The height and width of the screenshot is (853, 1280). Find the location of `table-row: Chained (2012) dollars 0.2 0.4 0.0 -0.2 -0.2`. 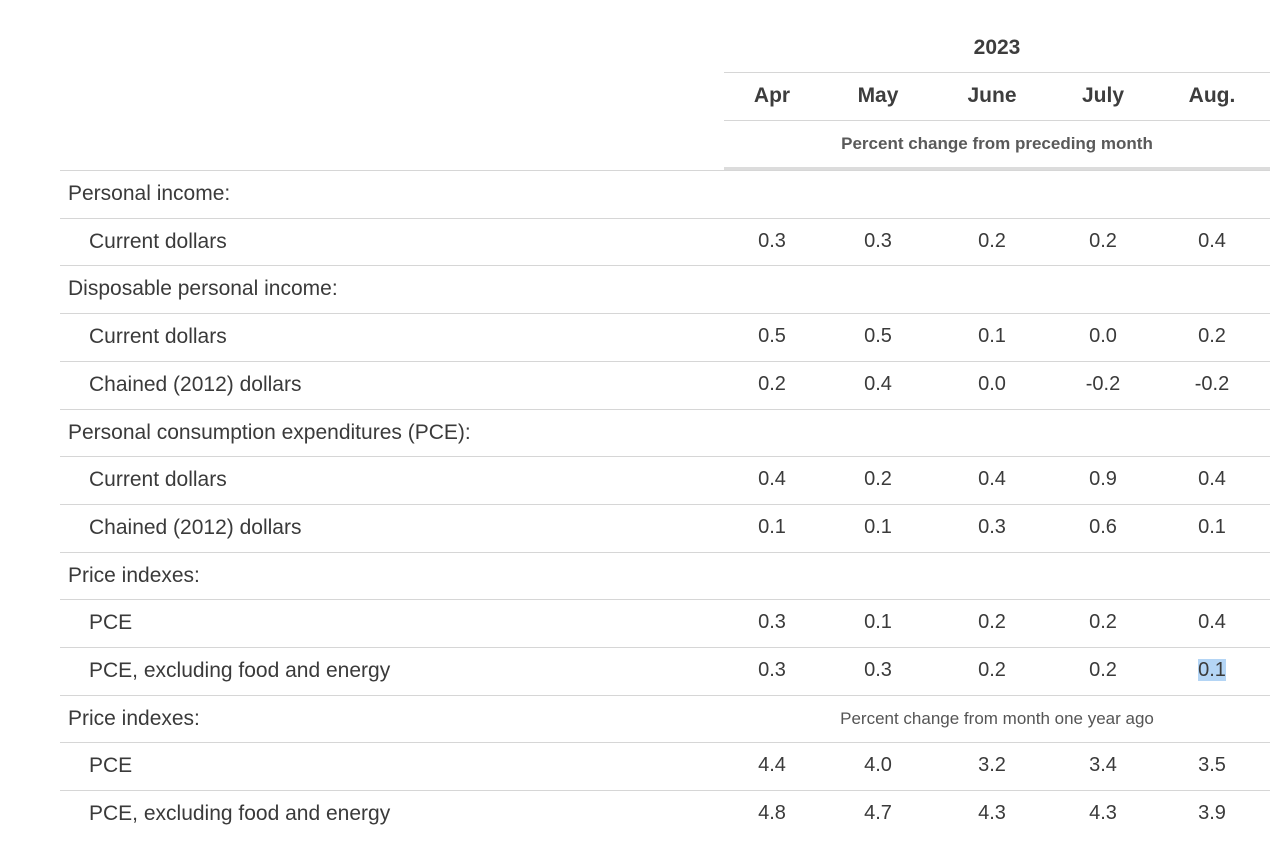

table-row: Chained (2012) dollars 0.2 0.4 0.0 -0.2 -0.2 is located at coordinates (665, 384).